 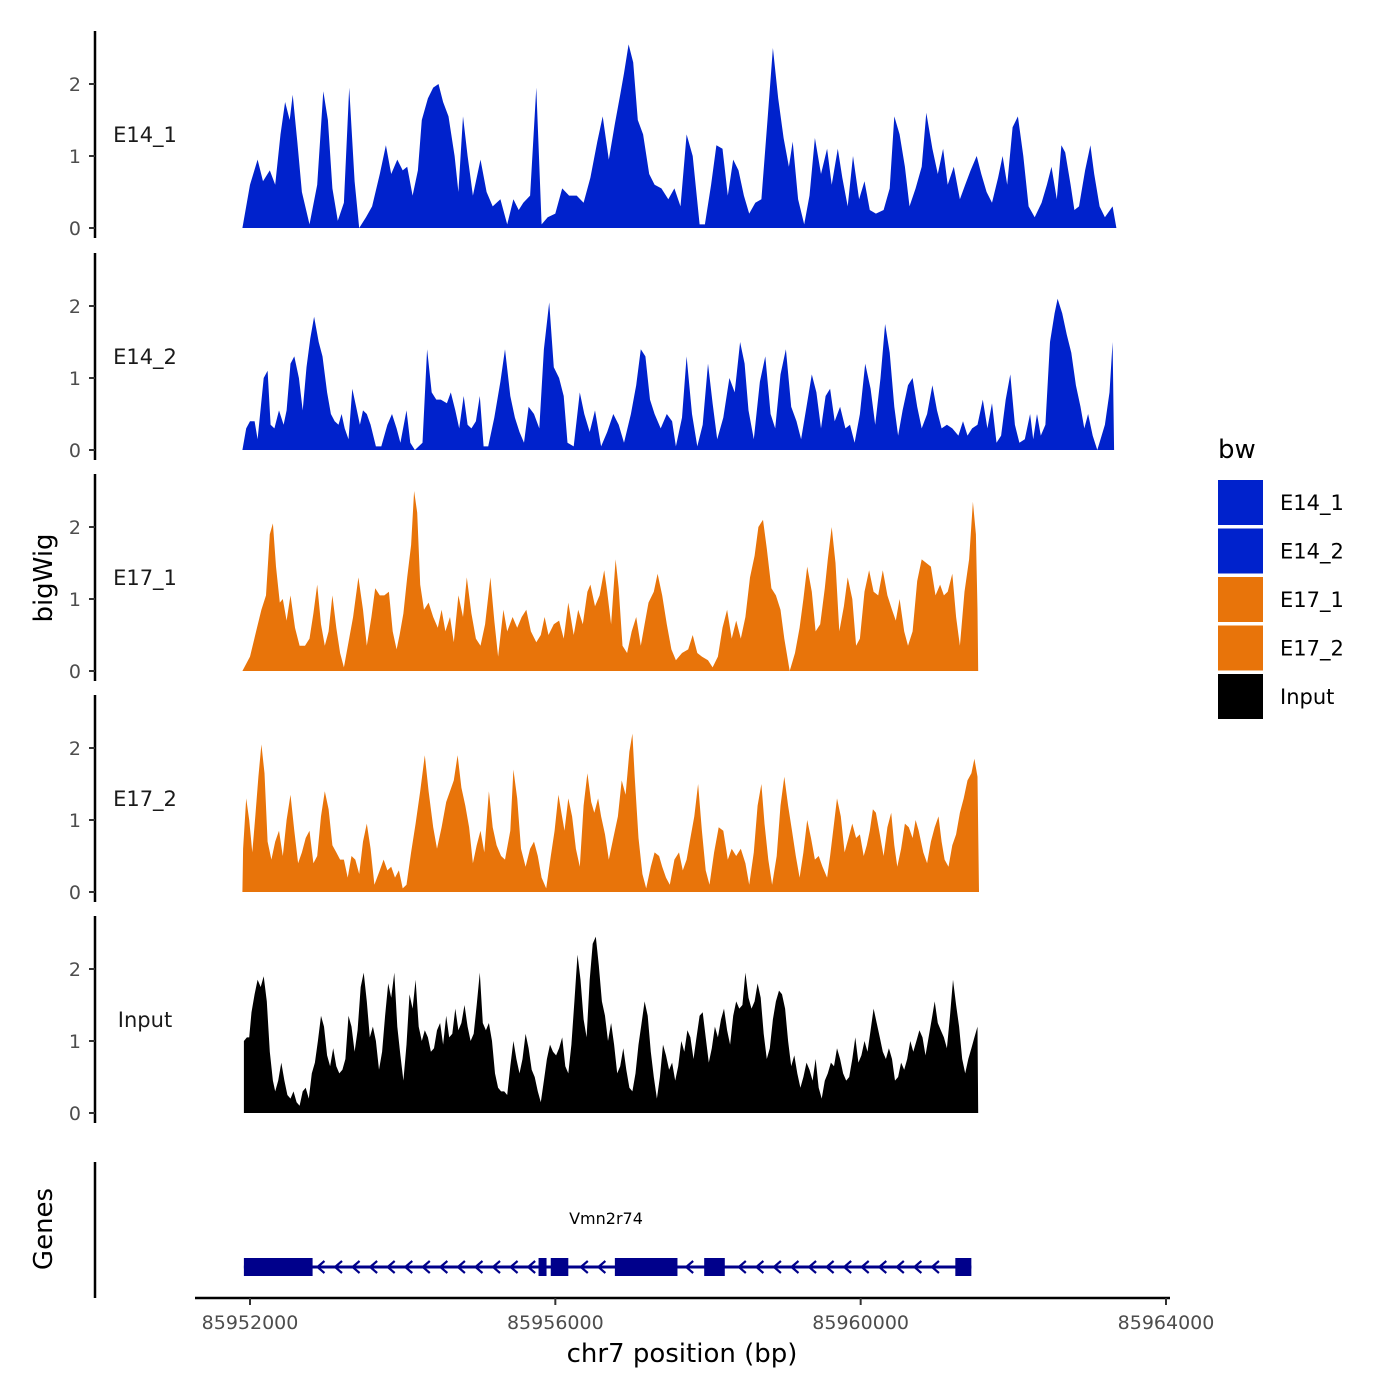 I want to click on x-tick-label: 85960000, so click(x=860, y=1323).